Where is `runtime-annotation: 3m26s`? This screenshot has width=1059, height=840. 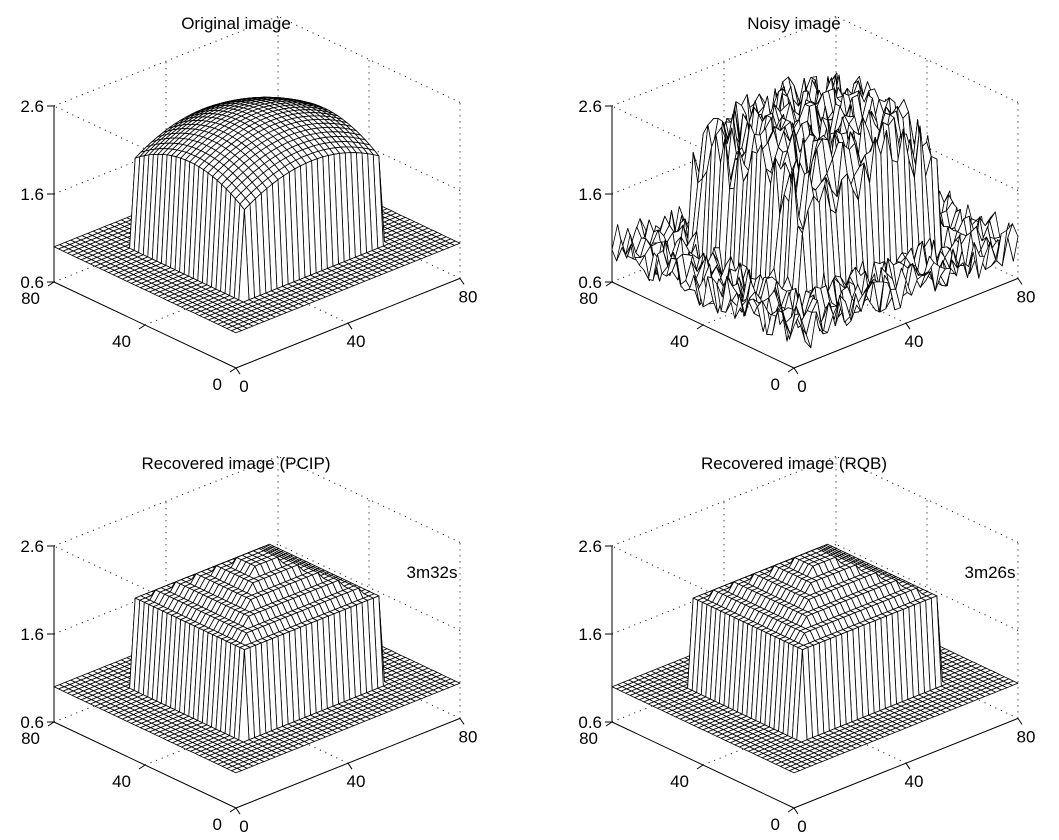 runtime-annotation: 3m26s is located at coordinates (989, 572).